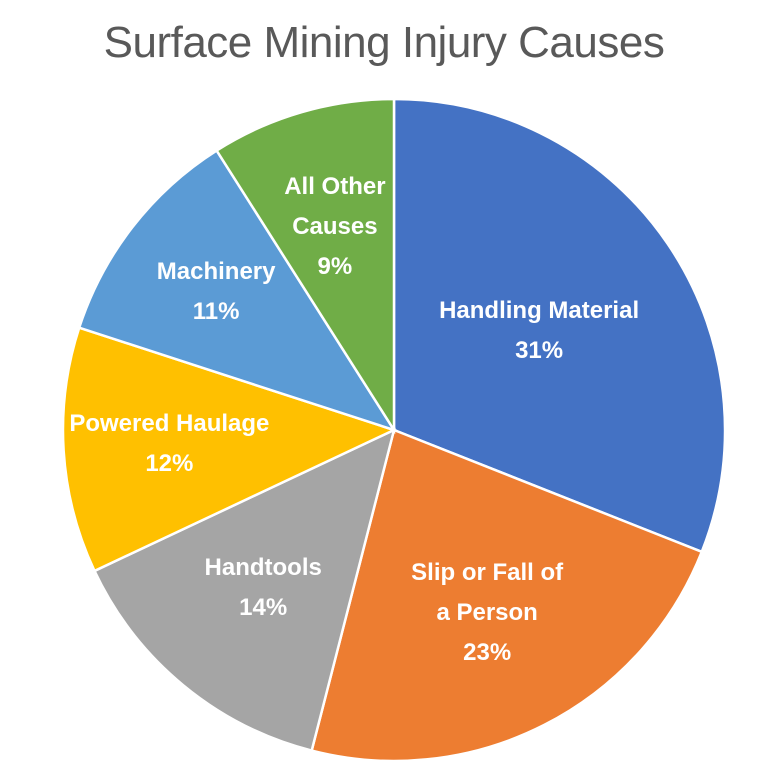 This screenshot has height=782, width=768. I want to click on slice-label: All Other Causes 9%, so click(334, 227).